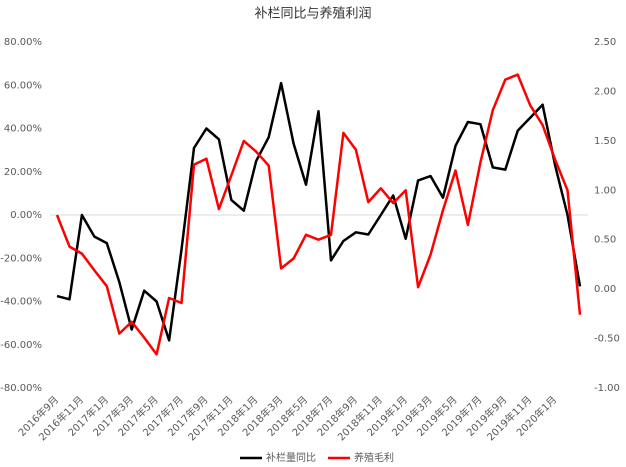 The image size is (626, 467). I want to click on y-tick-label: 80.00%, so click(23, 42).